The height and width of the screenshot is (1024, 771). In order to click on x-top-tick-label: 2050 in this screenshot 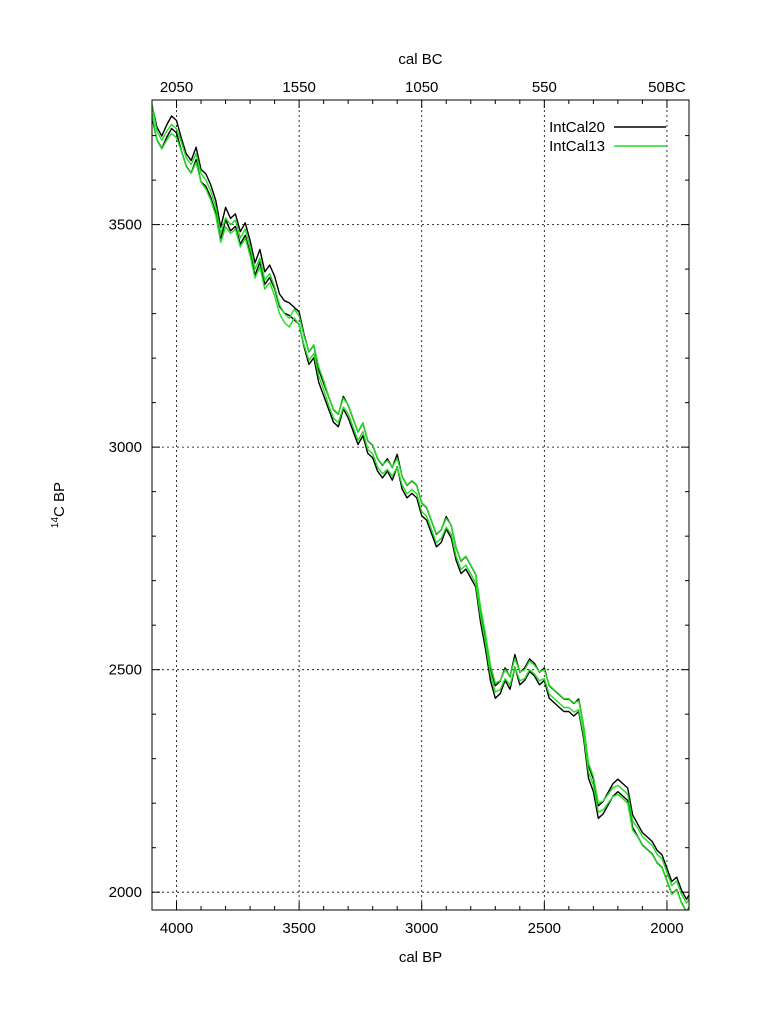, I will do `click(176, 87)`.